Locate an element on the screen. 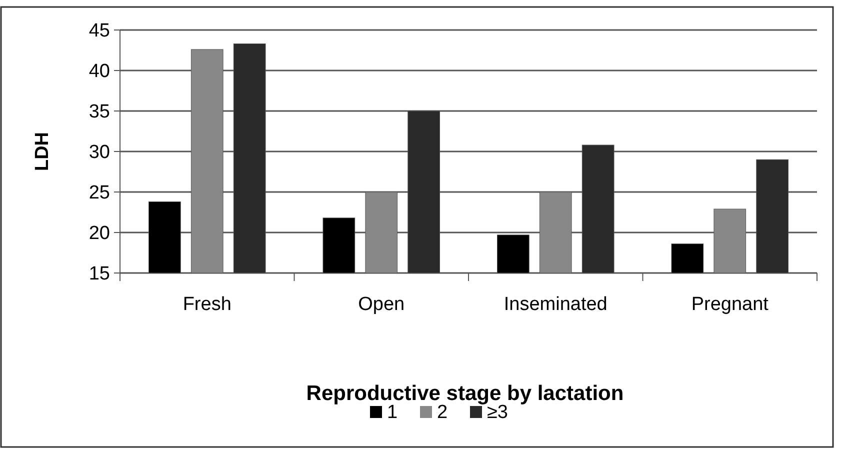 This screenshot has width=850, height=449. legend-label: ≥3 is located at coordinates (497, 412).